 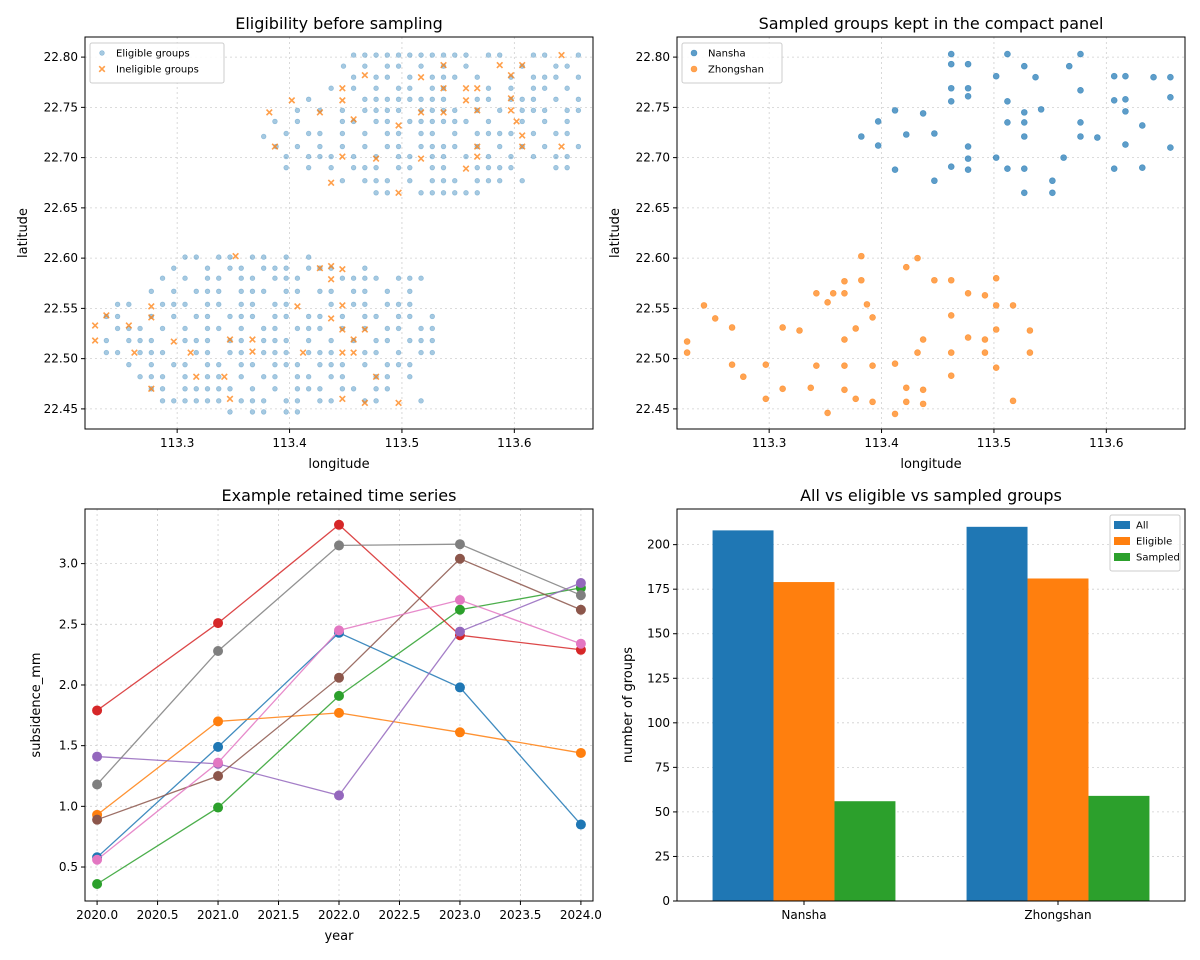 What do you see at coordinates (662, 856) in the screenshot?
I see `y-tick-label: 25` at bounding box center [662, 856].